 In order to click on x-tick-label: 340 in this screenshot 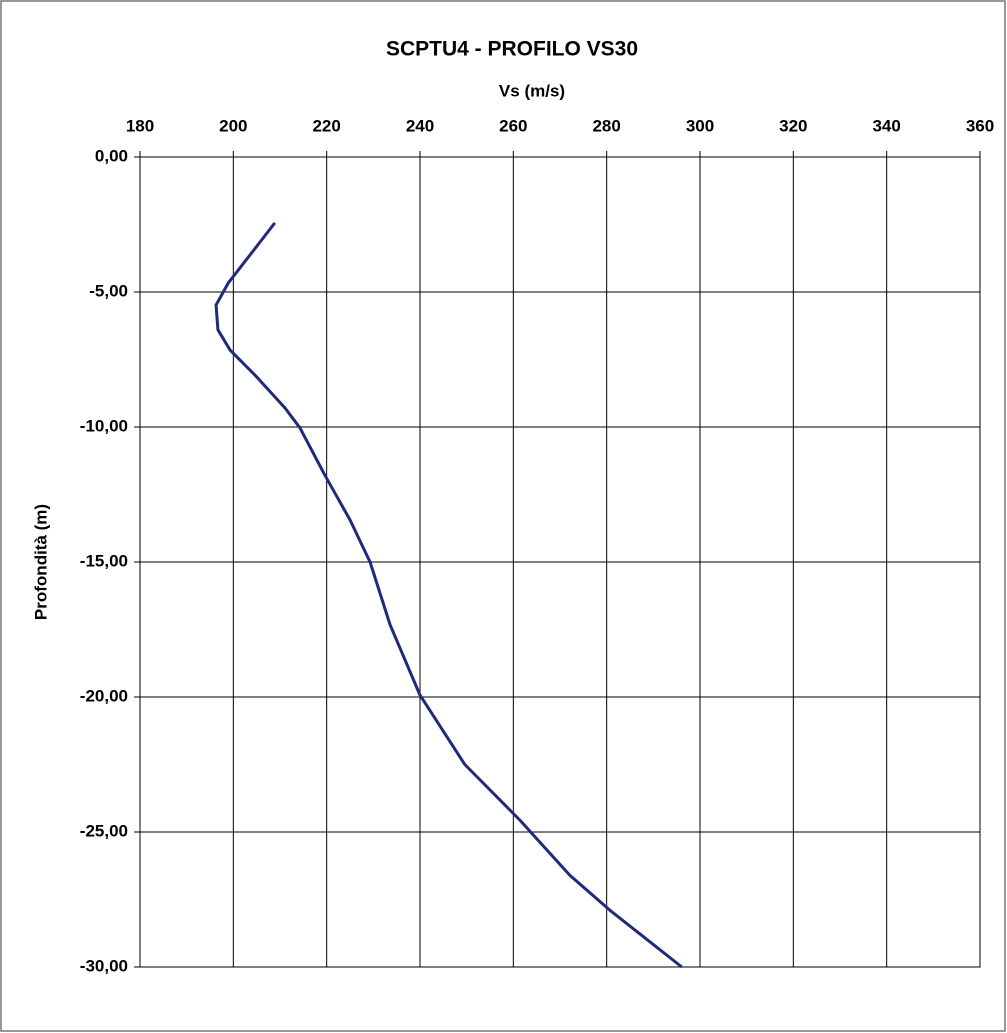, I will do `click(886, 125)`.